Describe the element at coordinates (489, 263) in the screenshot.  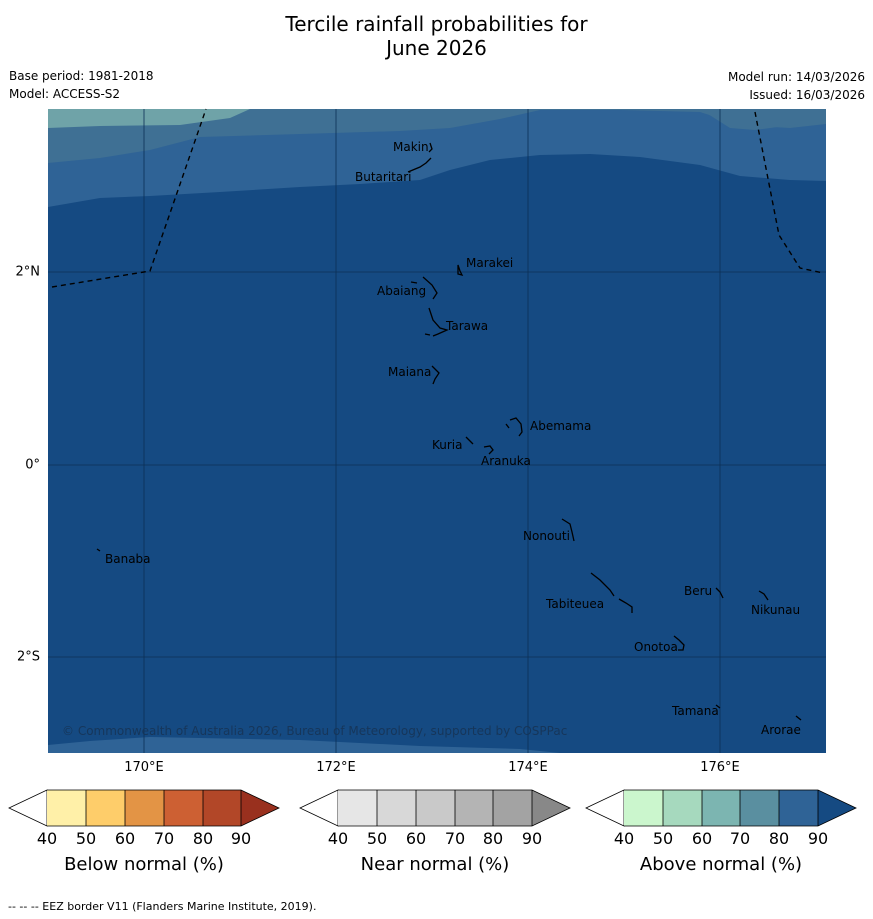
I see `place-label-marakei: Marakei` at that location.